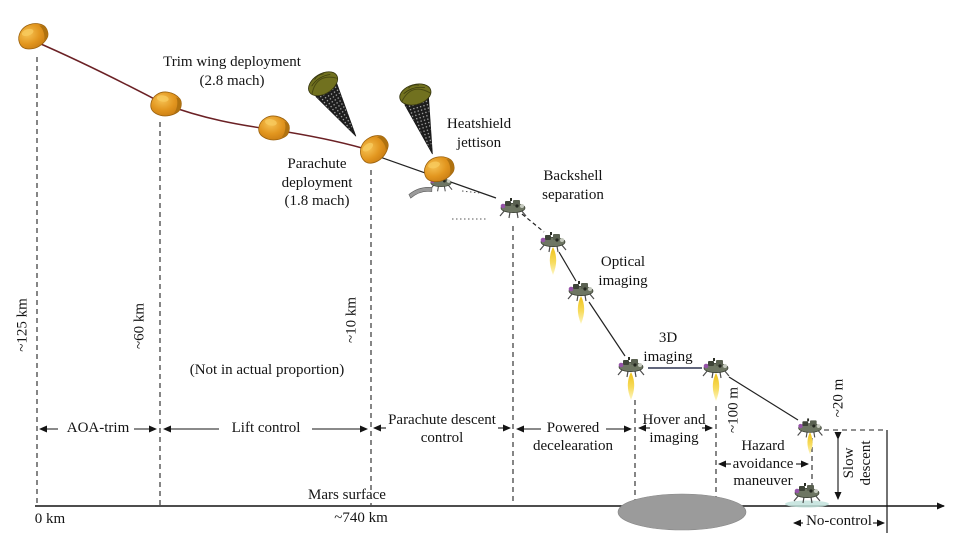 Image resolution: width=960 pixels, height=541 pixels. Describe the element at coordinates (573, 437) in the screenshot. I see `phase-powered-deceleration-label: Powered decelearation` at that location.